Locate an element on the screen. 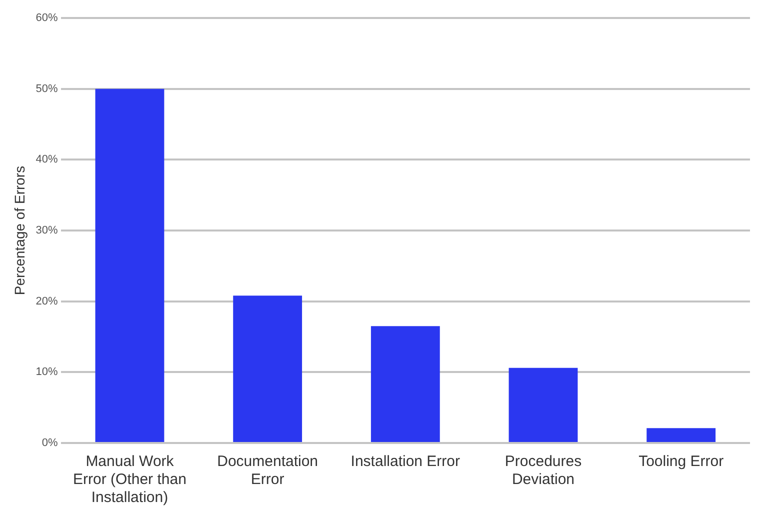 The width and height of the screenshot is (768, 525). y-tick-label: 40% is located at coordinates (47, 160).